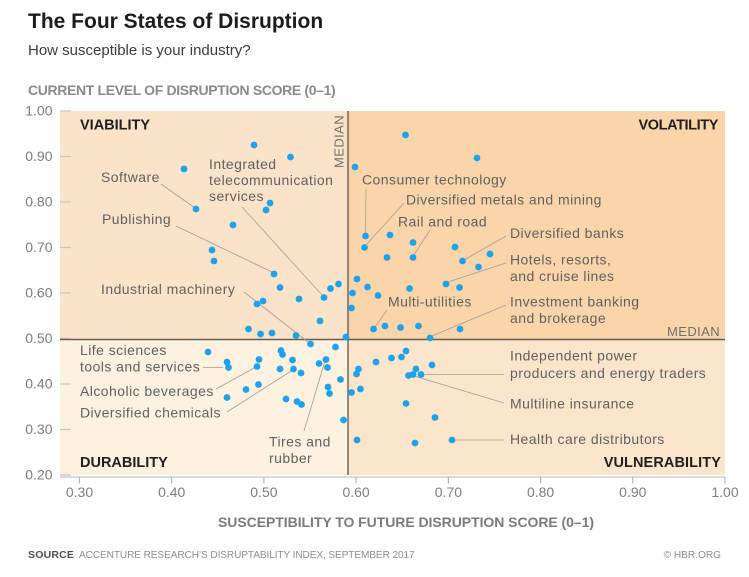 The width and height of the screenshot is (749, 577). I want to click on svg-text: VULNERABILITY, so click(663, 463).